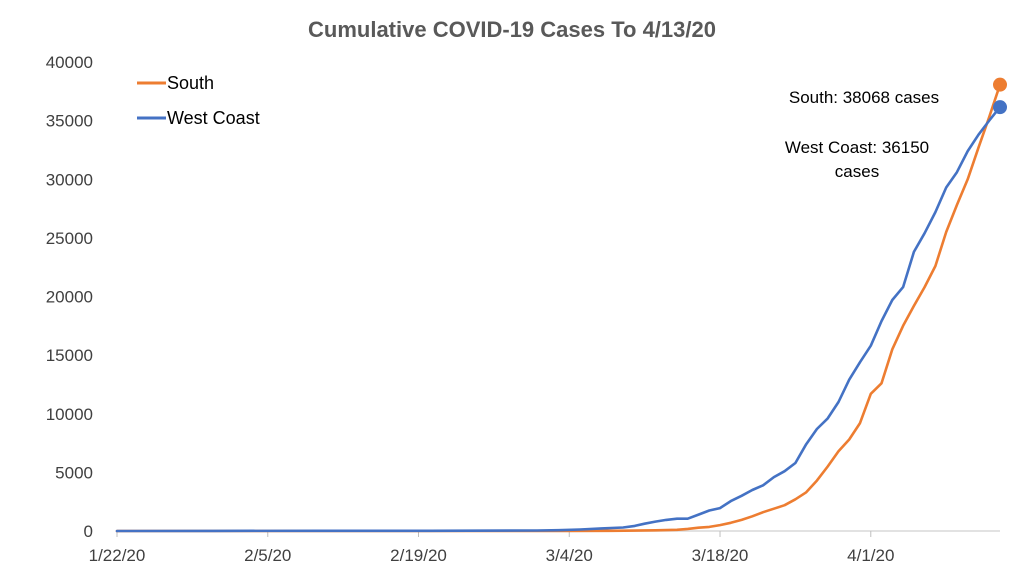 The image size is (1024, 585). I want to click on legend-label-south: South, so click(190, 83).